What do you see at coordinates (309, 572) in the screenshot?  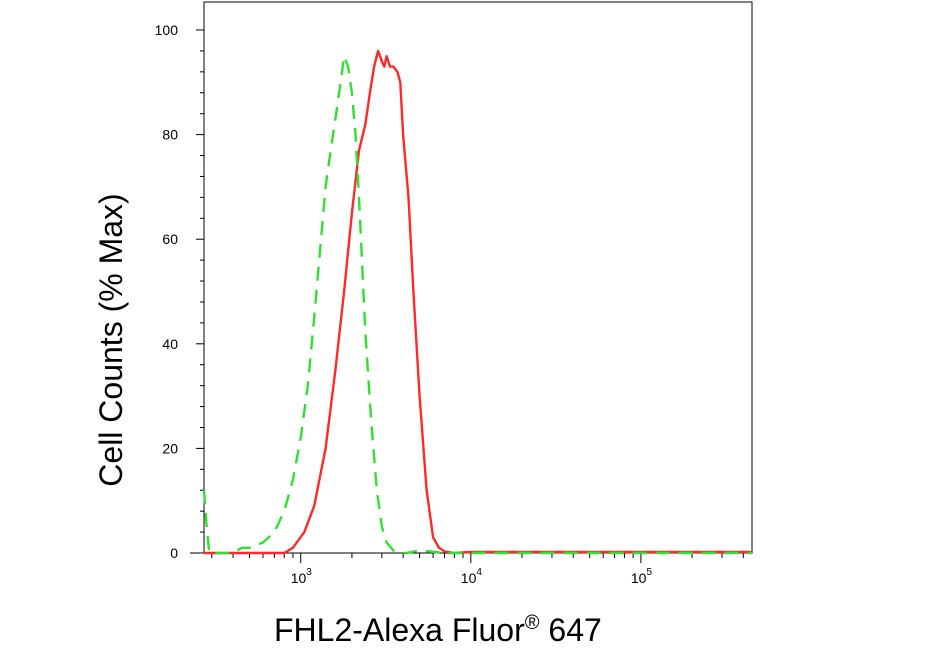 I see `x-tick-exponent: 3` at bounding box center [309, 572].